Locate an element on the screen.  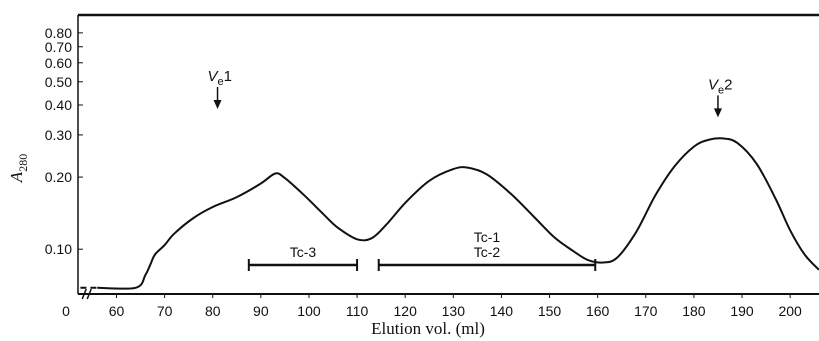
x-tick-label: 60 is located at coordinates (117, 311).